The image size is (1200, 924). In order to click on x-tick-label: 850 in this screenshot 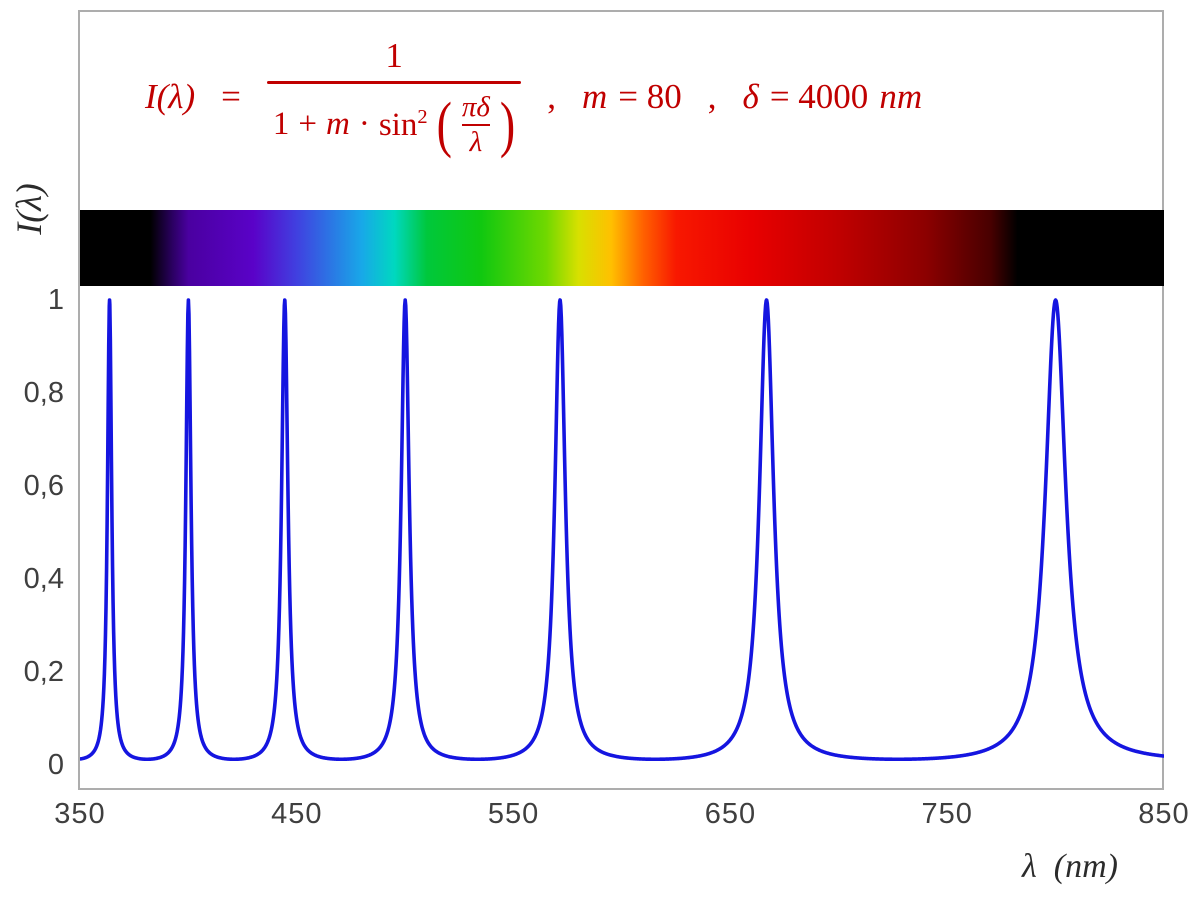, I will do `click(1164, 814)`.